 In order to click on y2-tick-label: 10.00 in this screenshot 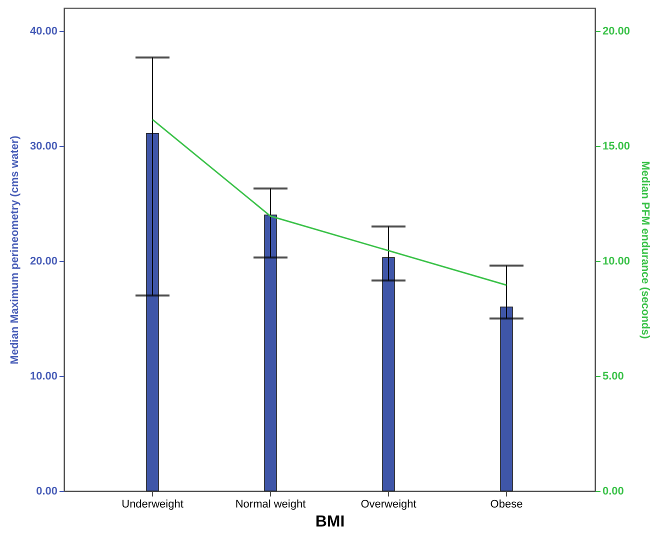, I will do `click(616, 262)`.